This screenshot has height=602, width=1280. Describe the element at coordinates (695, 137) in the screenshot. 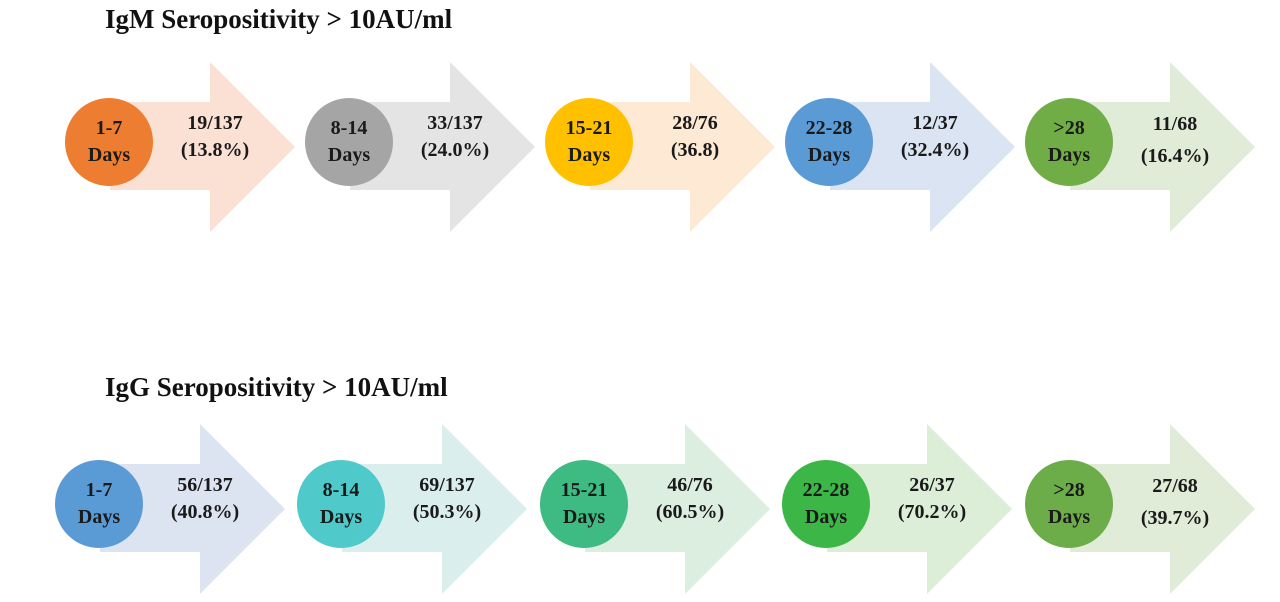

I see `seropositive-count: 28/76 (36.8)` at that location.